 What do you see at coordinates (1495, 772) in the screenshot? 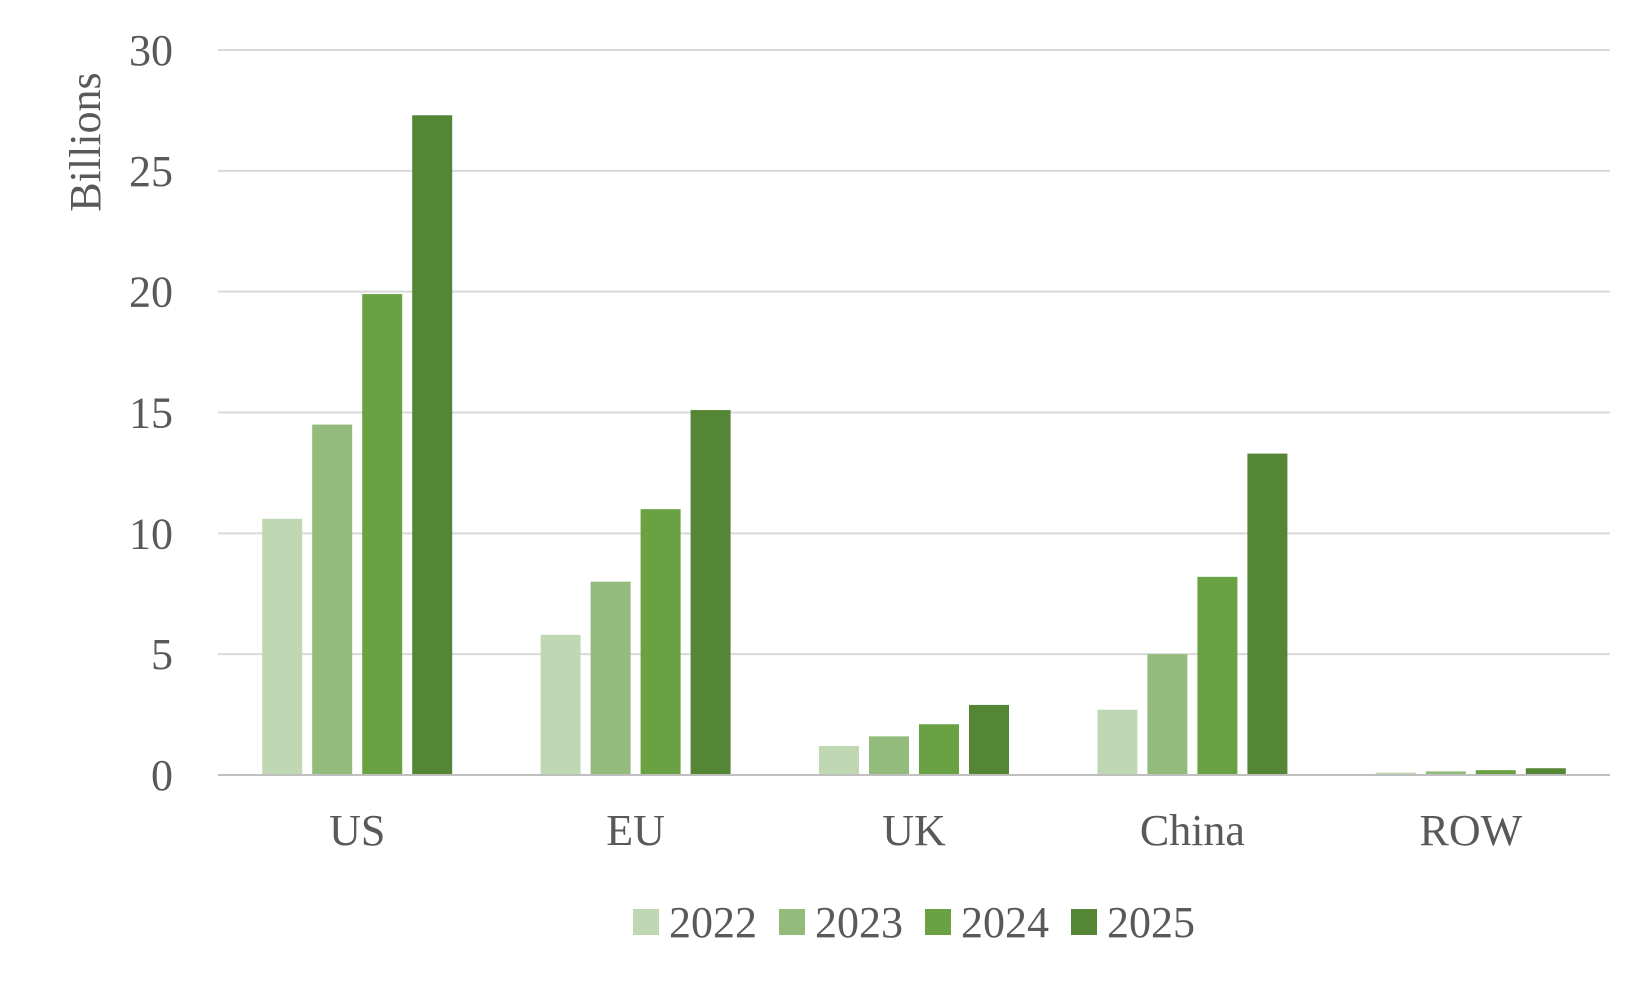
I see `bar-row-2024` at bounding box center [1495, 772].